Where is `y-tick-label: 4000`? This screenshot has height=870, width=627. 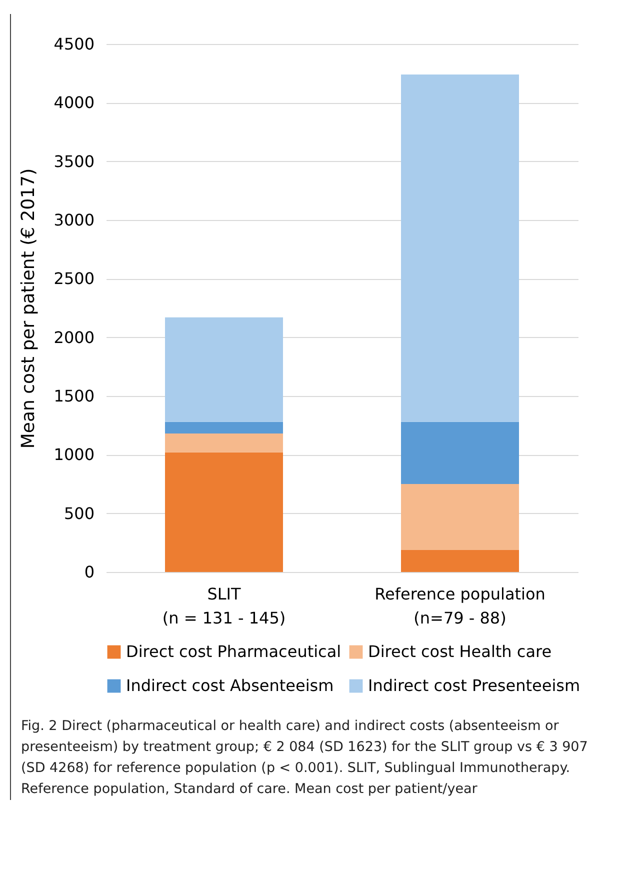 y-tick-label: 4000 is located at coordinates (74, 102).